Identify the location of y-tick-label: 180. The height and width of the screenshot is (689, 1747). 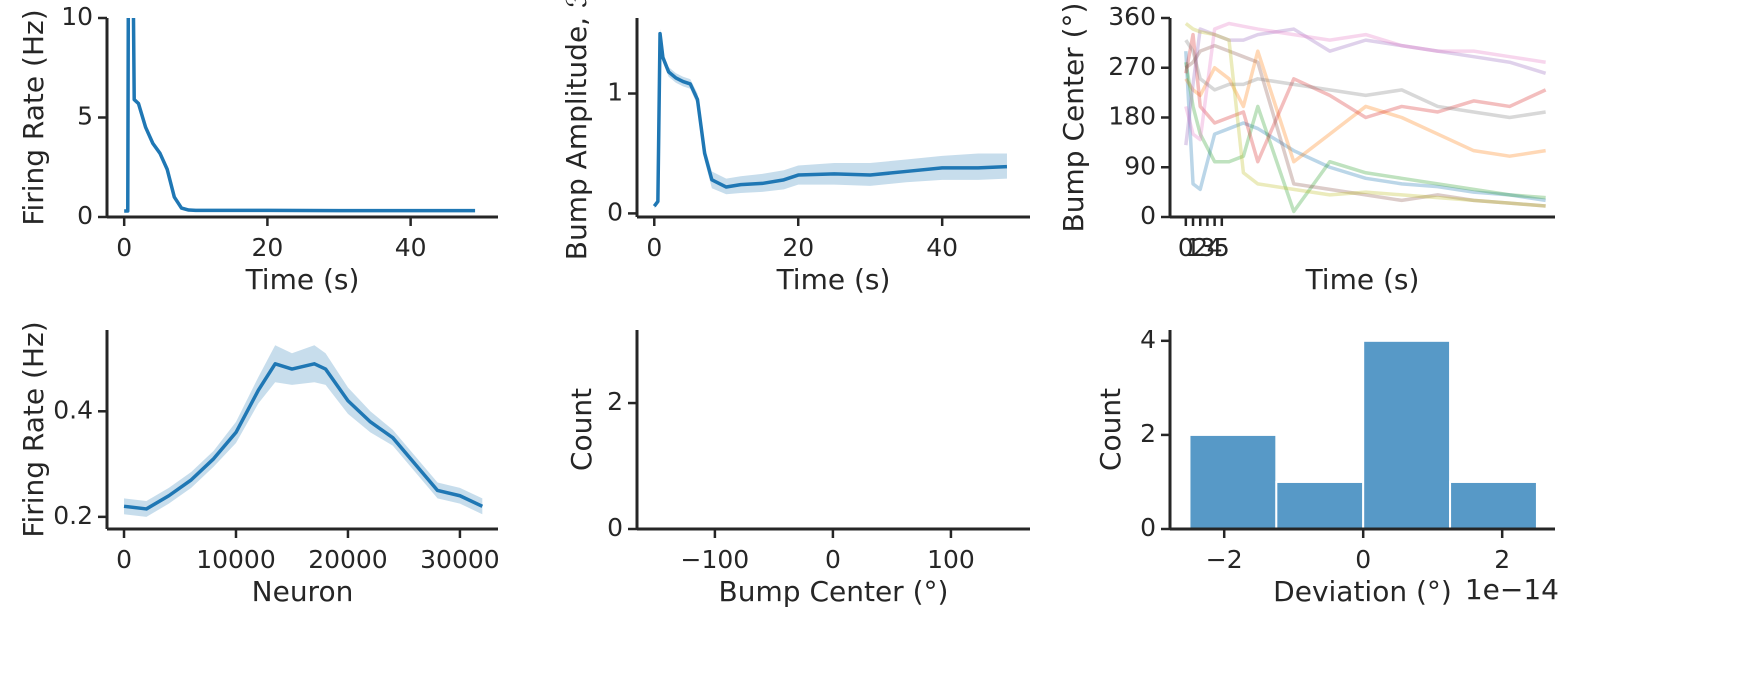
(1132, 116).